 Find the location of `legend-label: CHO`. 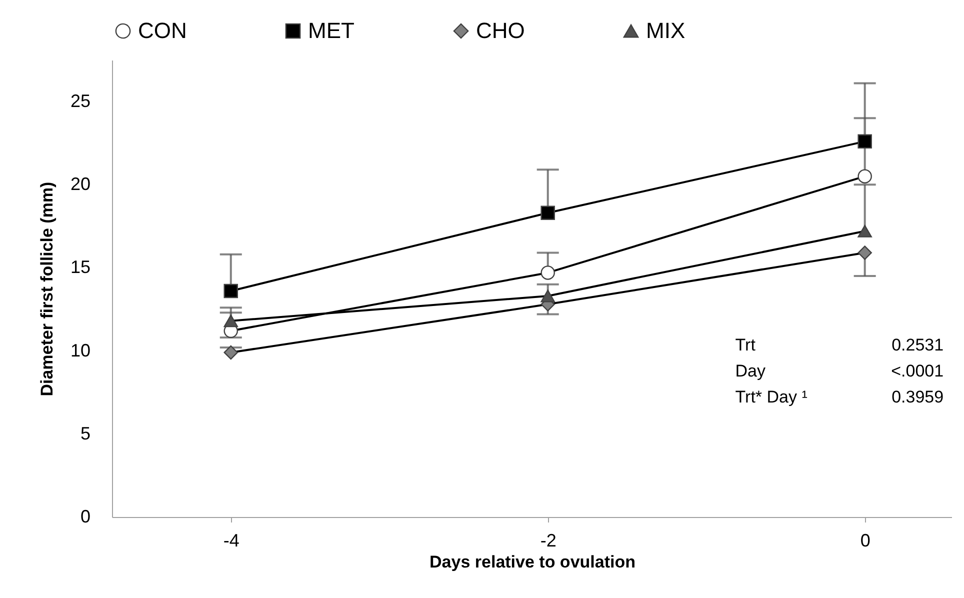

legend-label: CHO is located at coordinates (500, 30).